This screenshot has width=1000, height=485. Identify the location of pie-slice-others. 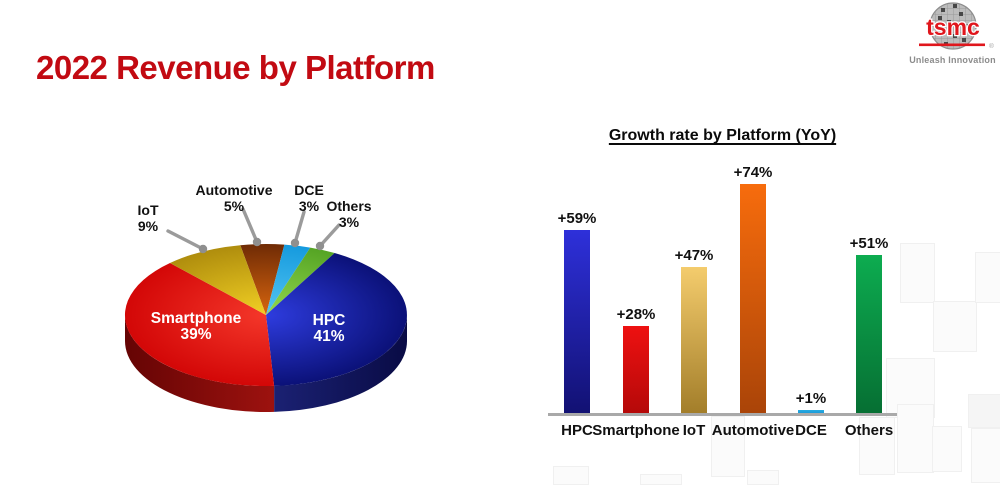
(300, 281).